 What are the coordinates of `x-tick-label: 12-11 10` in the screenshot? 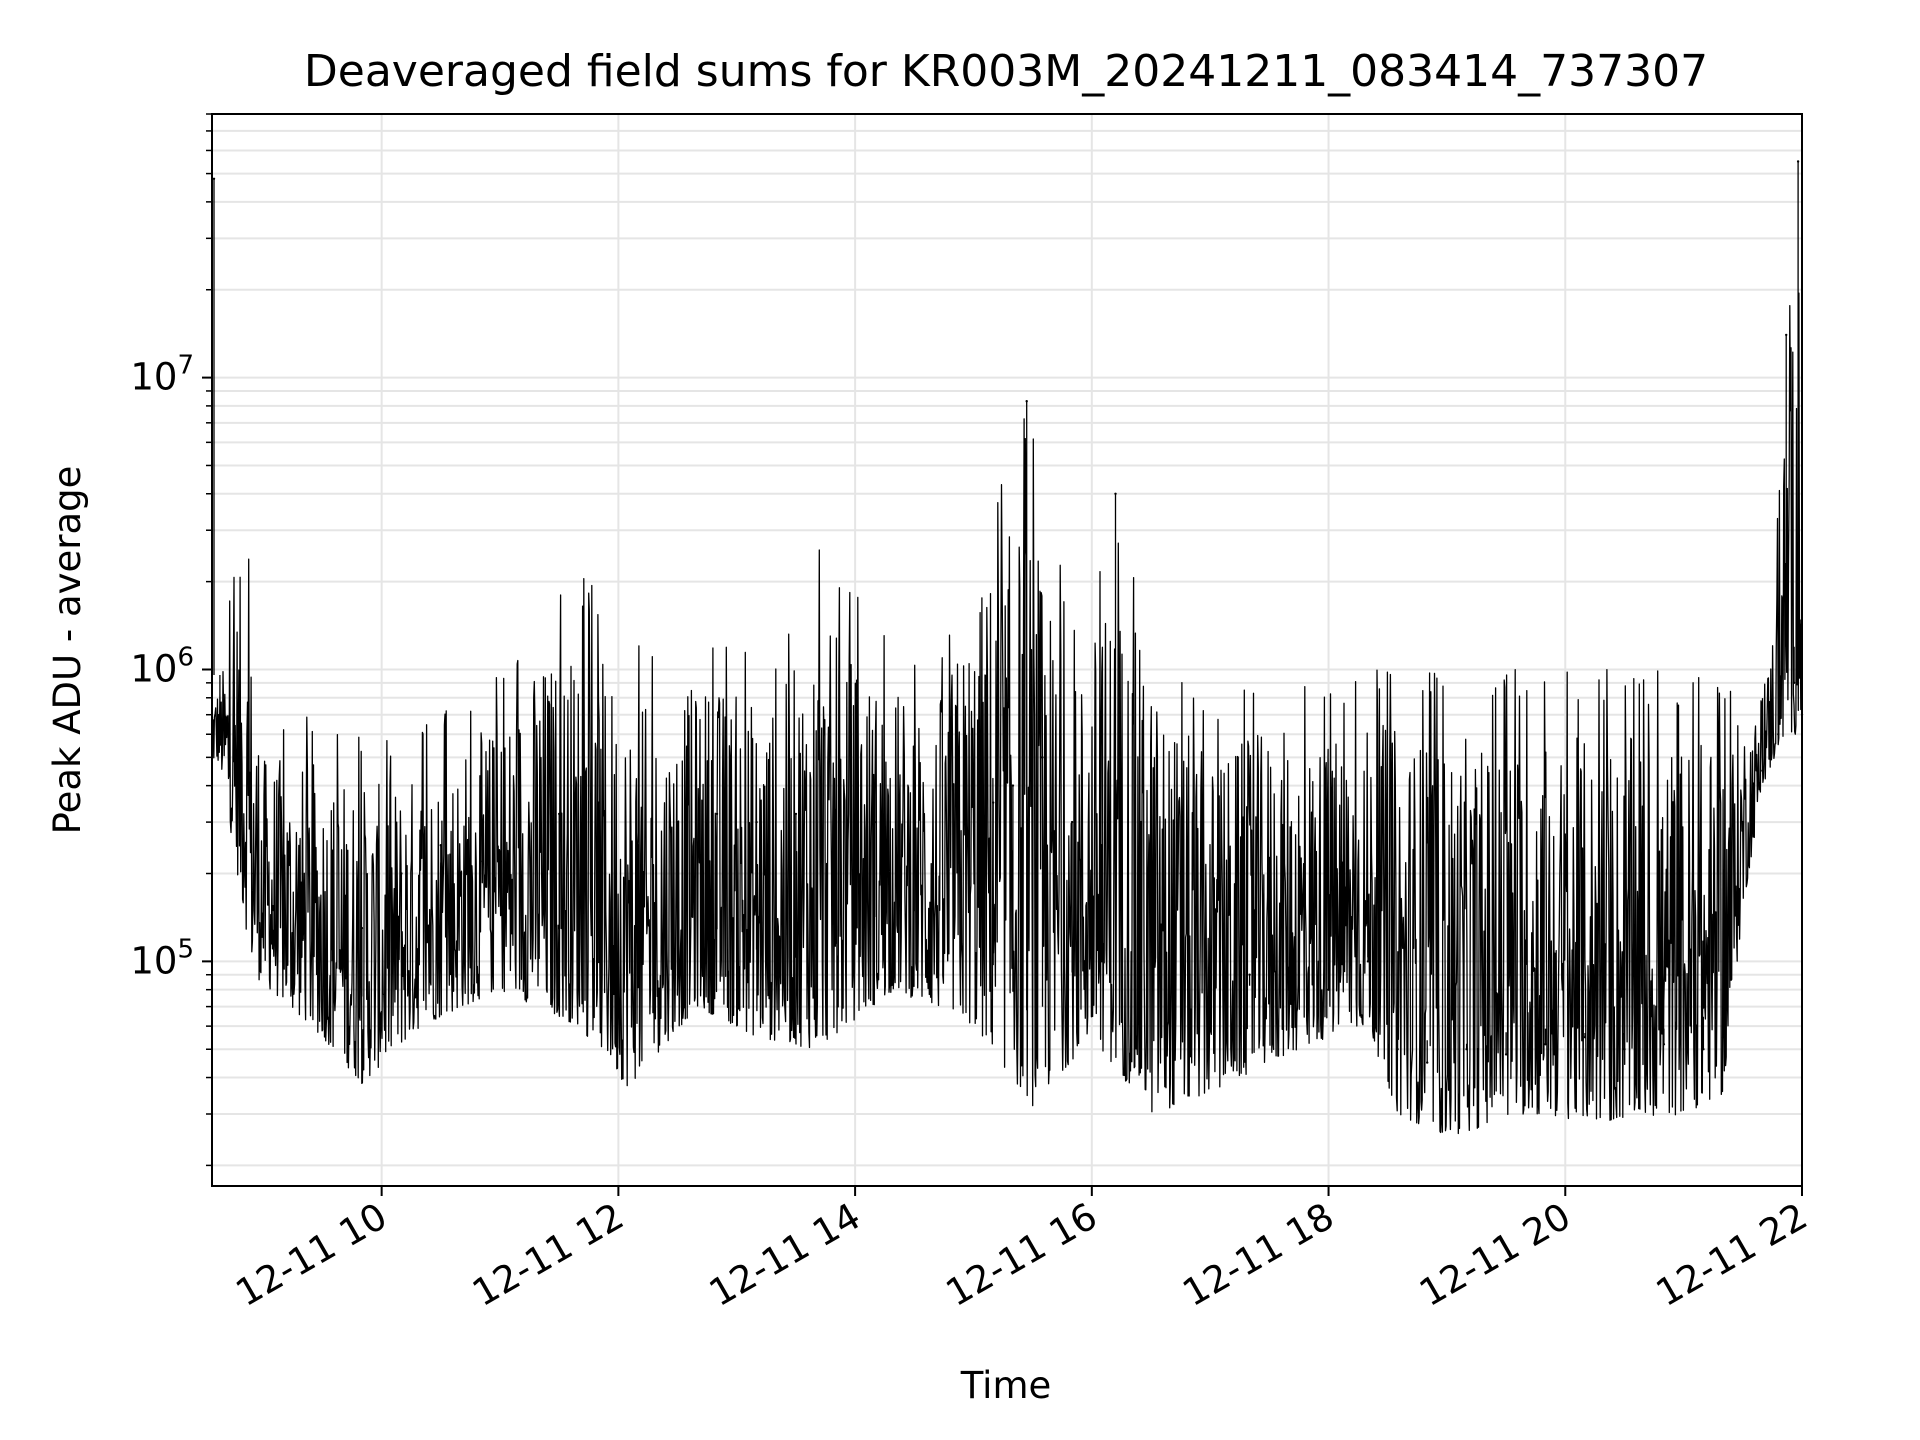 It's located at (312, 1255).